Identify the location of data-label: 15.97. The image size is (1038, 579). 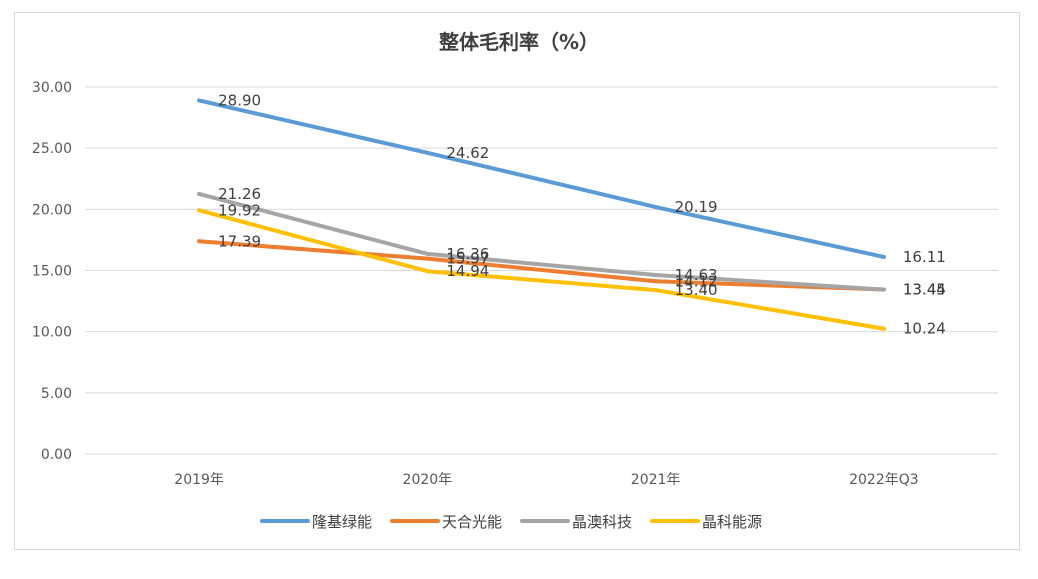
(467, 259).